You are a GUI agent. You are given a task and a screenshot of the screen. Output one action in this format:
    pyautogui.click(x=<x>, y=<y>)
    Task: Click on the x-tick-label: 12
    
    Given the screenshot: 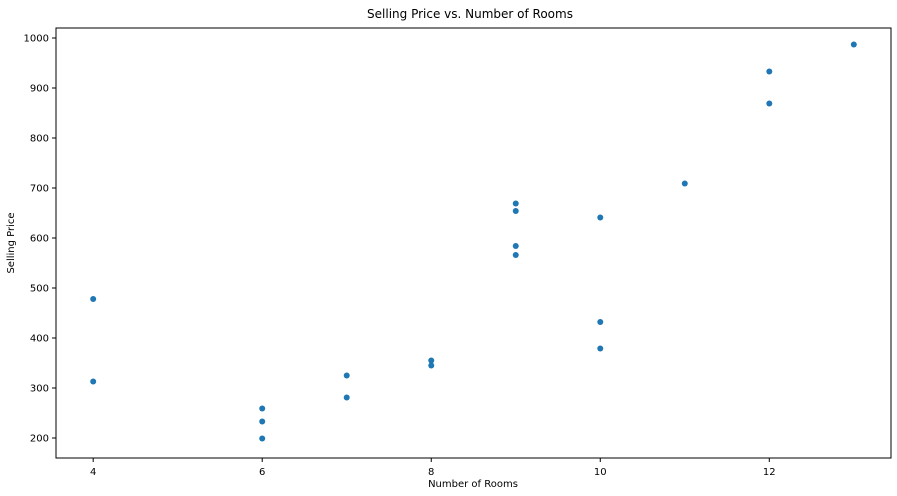 What is the action you would take?
    pyautogui.click(x=769, y=472)
    